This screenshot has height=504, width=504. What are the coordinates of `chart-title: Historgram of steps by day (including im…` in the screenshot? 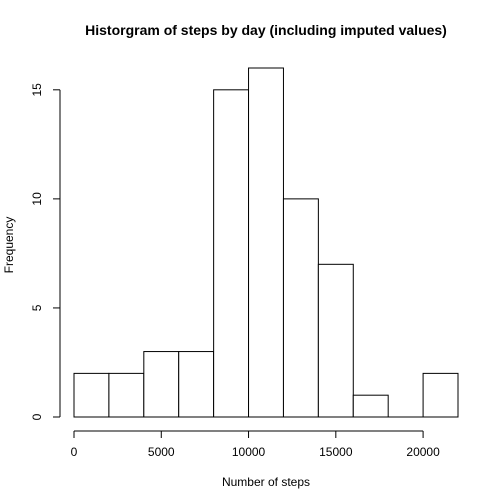 It's located at (266, 30).